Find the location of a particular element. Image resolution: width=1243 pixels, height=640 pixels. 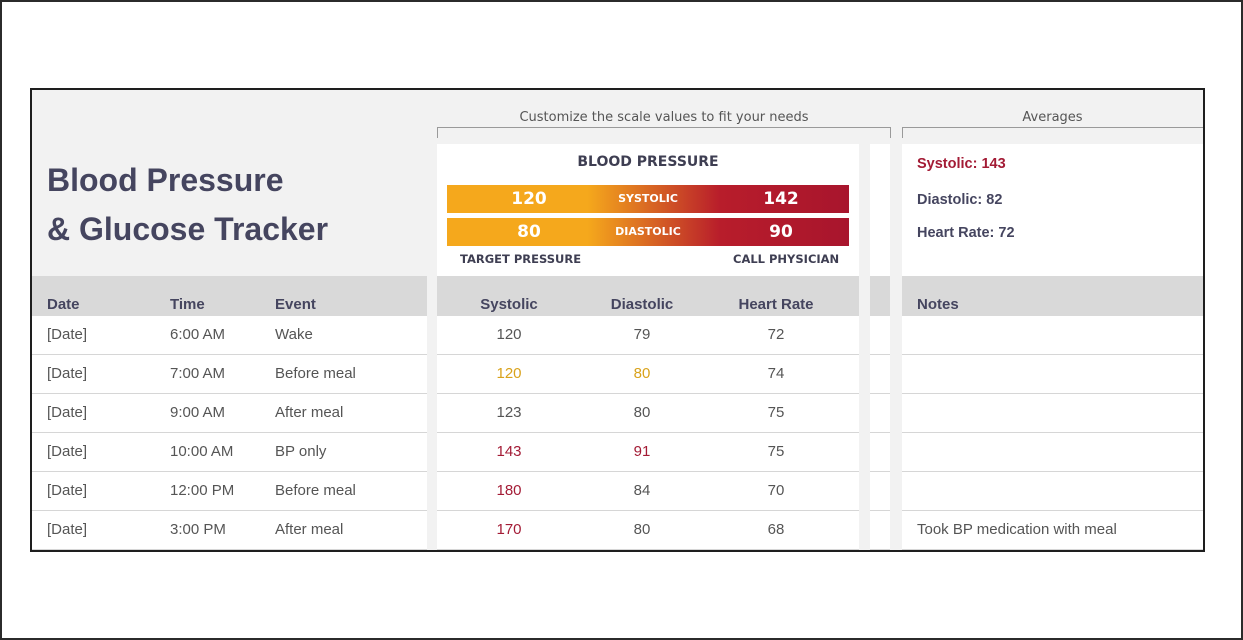

time-cell: 12:00 PM is located at coordinates (202, 490).